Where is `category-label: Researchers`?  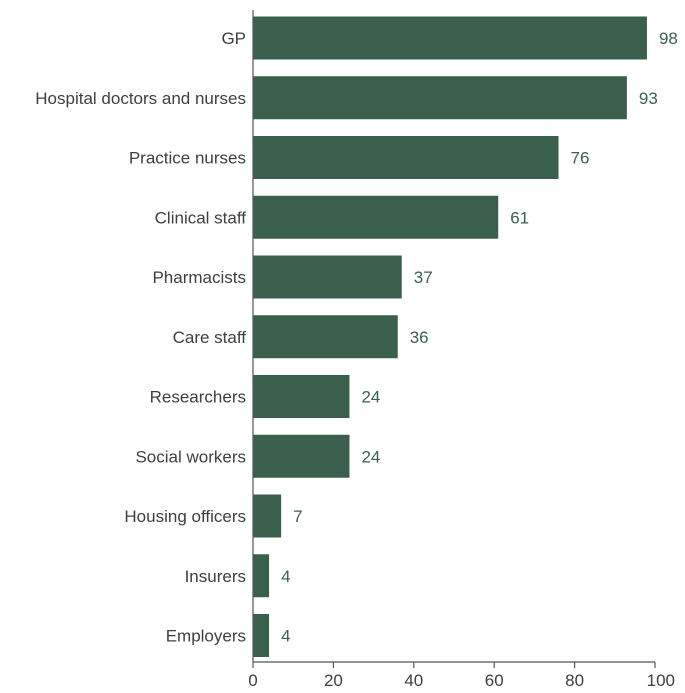 category-label: Researchers is located at coordinates (198, 397).